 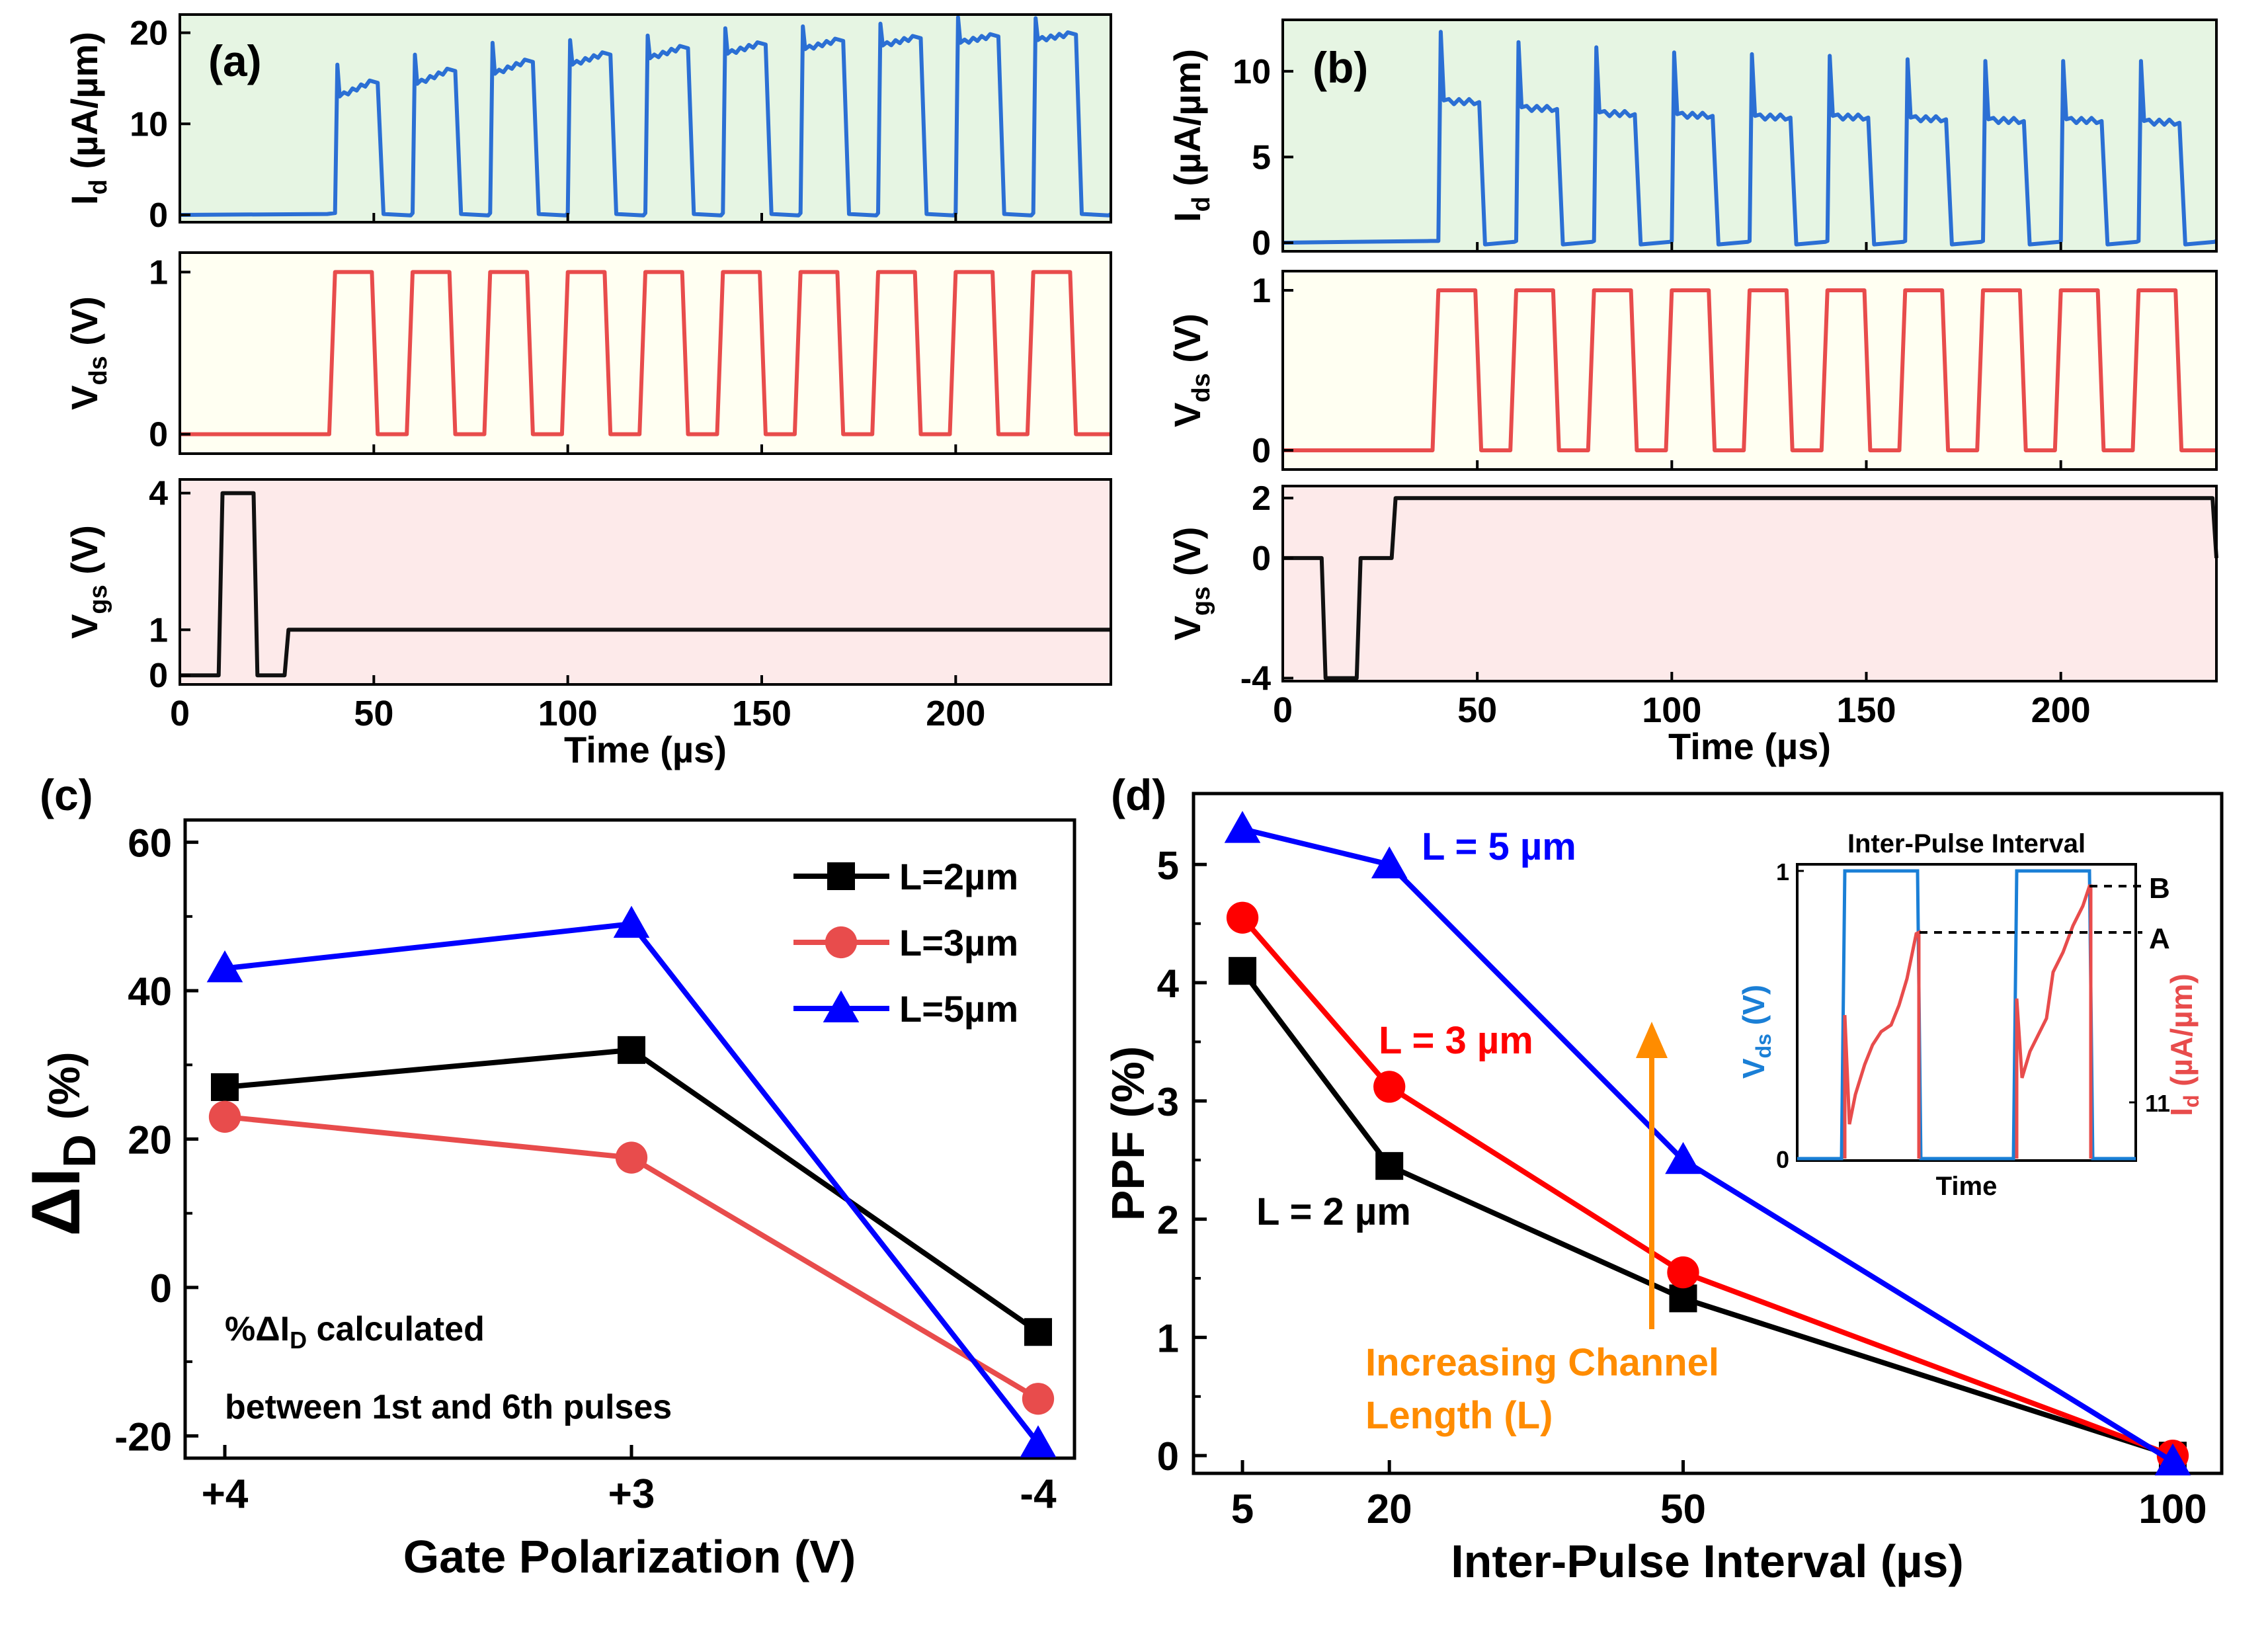 What do you see at coordinates (396, 1329) in the screenshot?
I see `annotation-text: calculated` at bounding box center [396, 1329].